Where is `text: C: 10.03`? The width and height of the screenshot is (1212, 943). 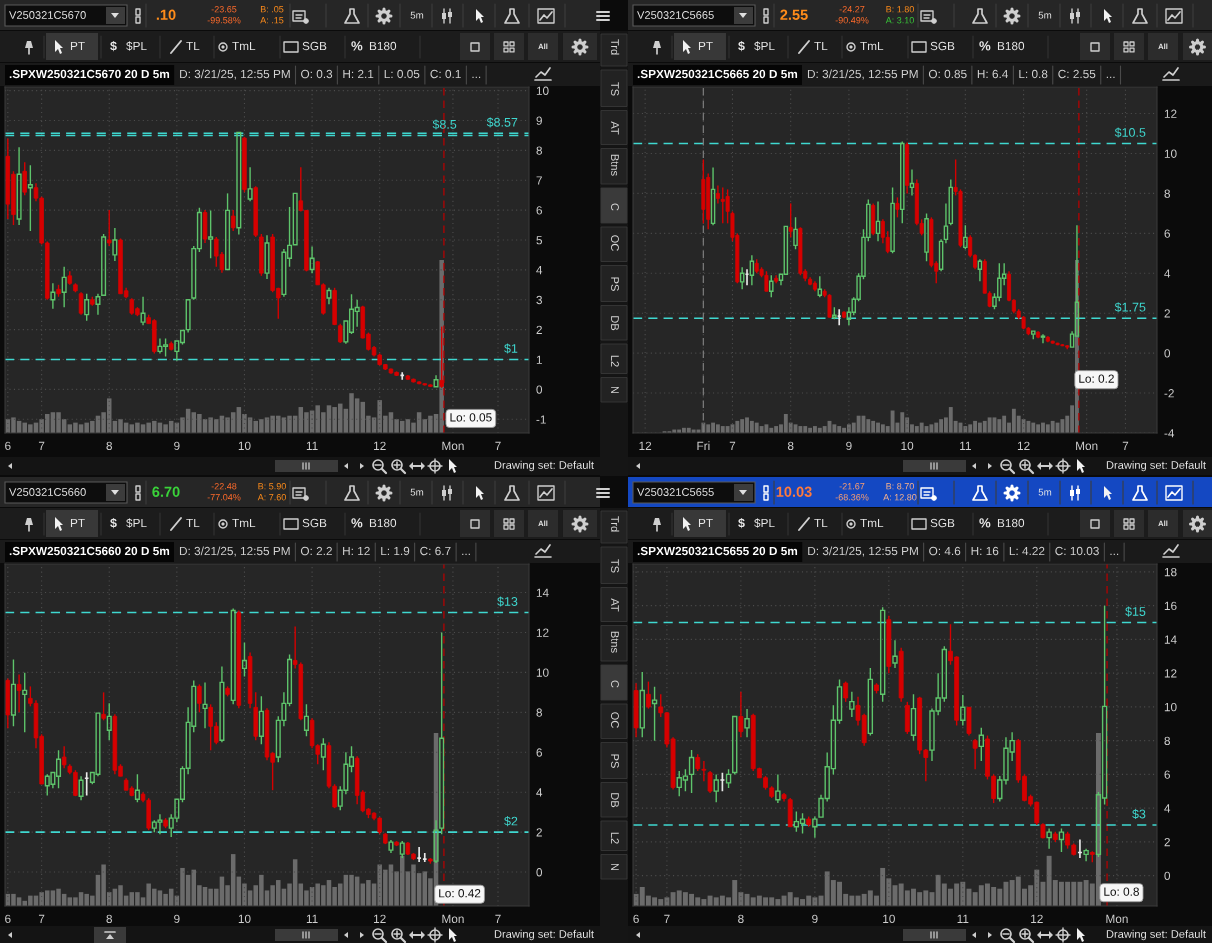
text: C: 10.03 is located at coordinates (1077, 551).